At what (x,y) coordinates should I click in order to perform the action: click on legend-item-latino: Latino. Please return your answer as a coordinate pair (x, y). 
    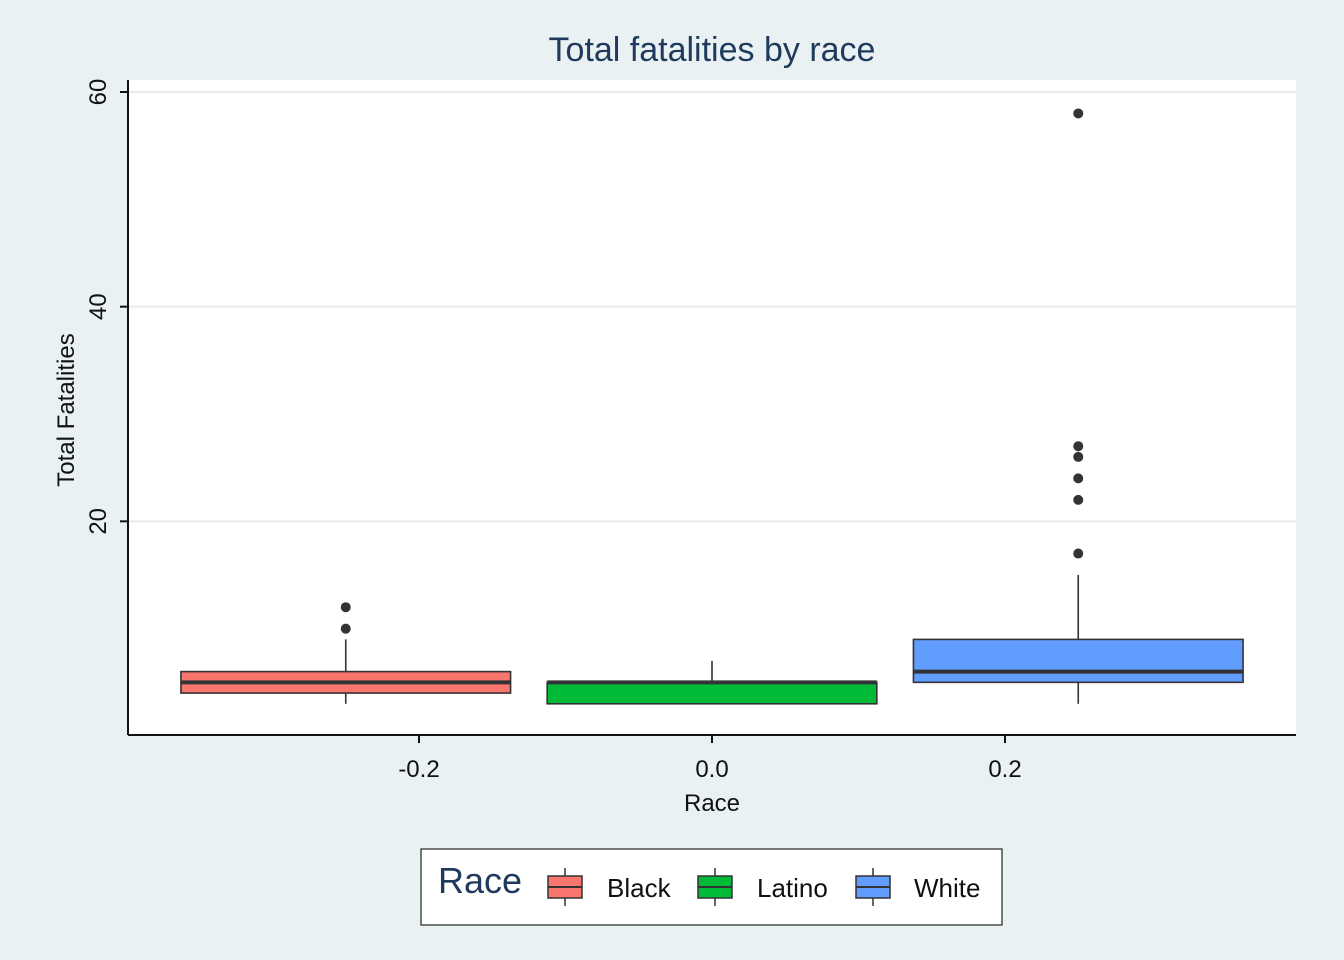
    Looking at the image, I should click on (762, 887).